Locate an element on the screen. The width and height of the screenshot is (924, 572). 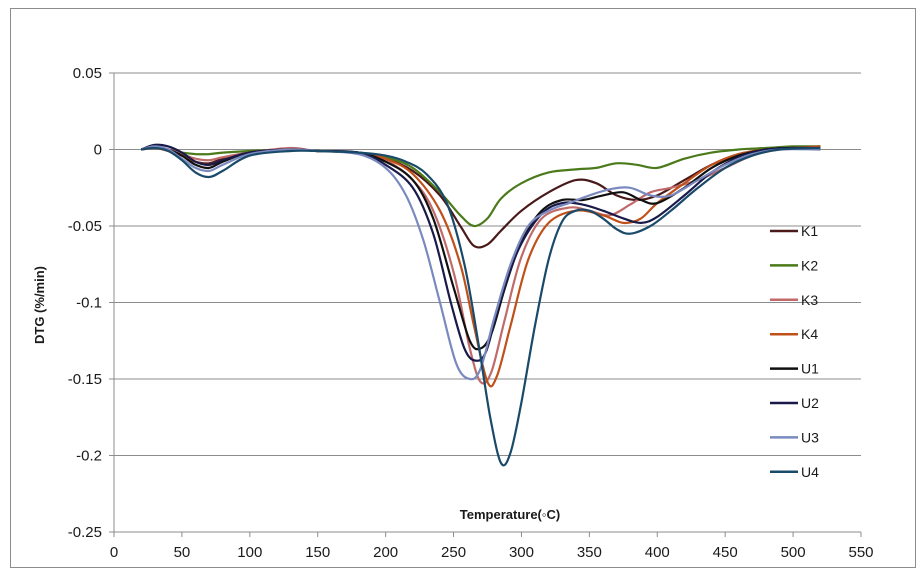
legend-label-u4: U4 is located at coordinates (810, 472).